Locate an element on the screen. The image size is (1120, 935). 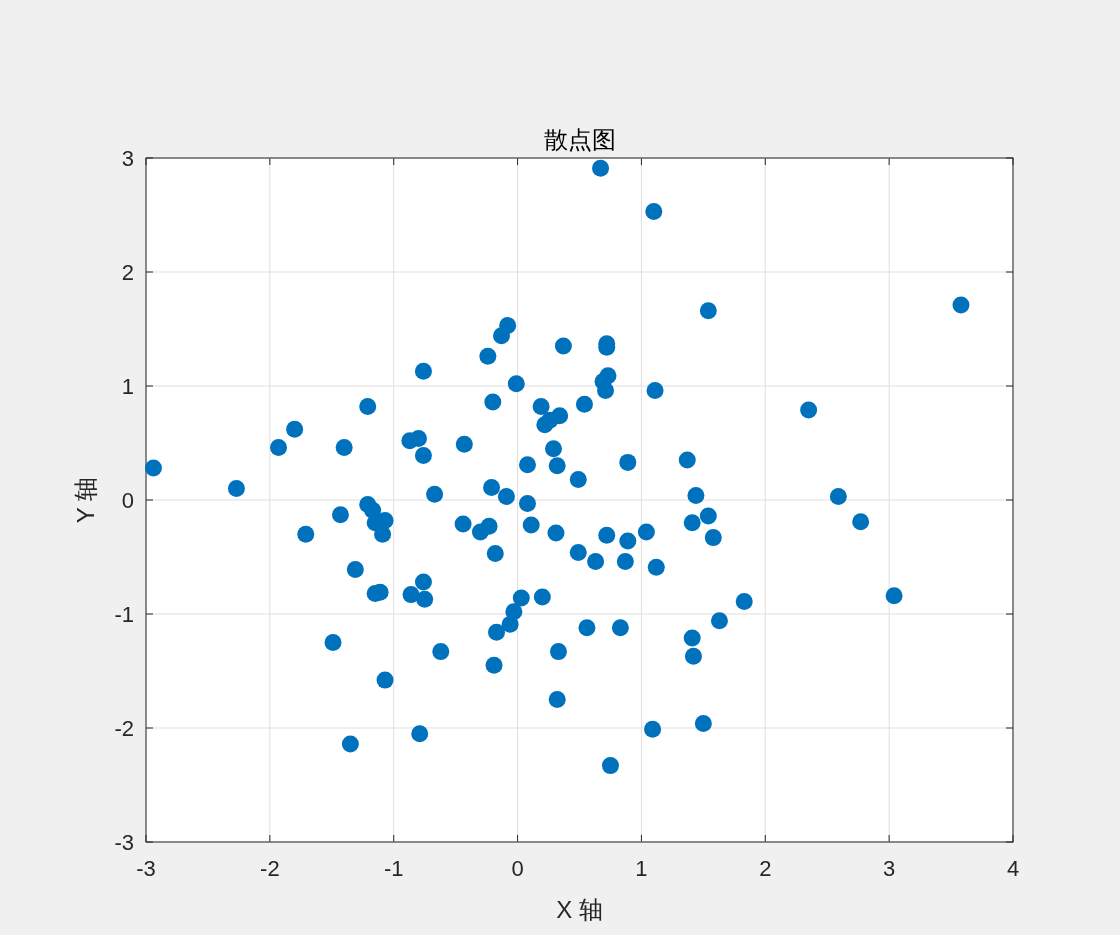
y-tick-label: -2 is located at coordinates (124, 728).